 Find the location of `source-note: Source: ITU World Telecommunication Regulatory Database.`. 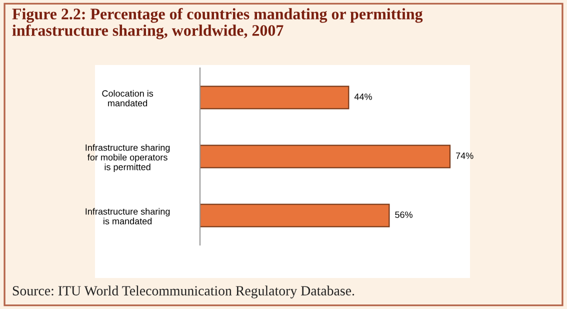

source-note: Source: ITU World Telecommunication Regulatory Database. is located at coordinates (183, 292).